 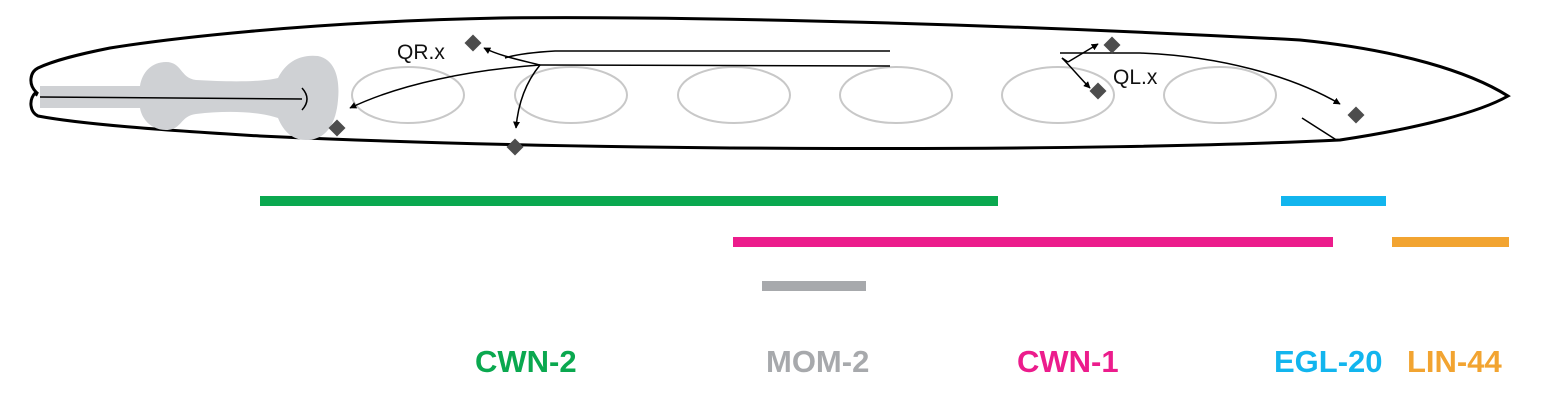 What do you see at coordinates (1328, 361) in the screenshot?
I see `egl20-label: EGL-20` at bounding box center [1328, 361].